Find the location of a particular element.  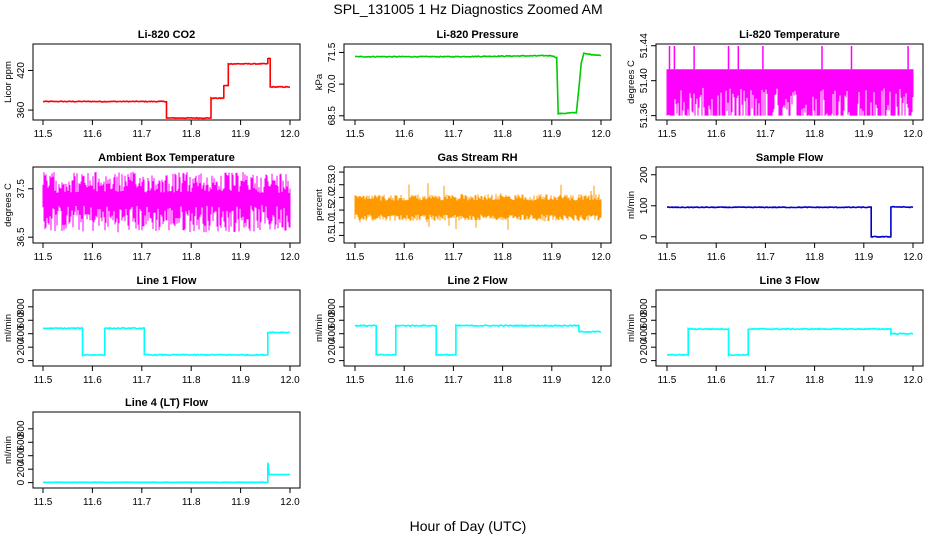

y-tick-label: 1.0 is located at coordinates (332, 222).